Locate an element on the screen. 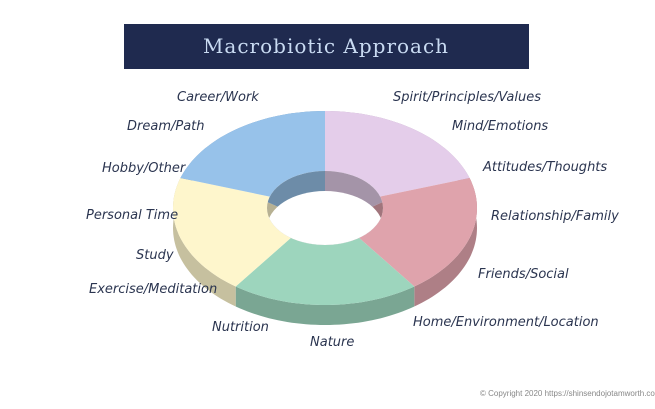  segment-label: Exercise/Meditation is located at coordinates (153, 289).